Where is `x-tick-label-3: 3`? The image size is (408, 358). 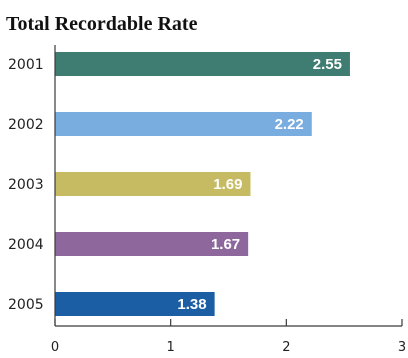 x-tick-label-3: 3 is located at coordinates (402, 347).